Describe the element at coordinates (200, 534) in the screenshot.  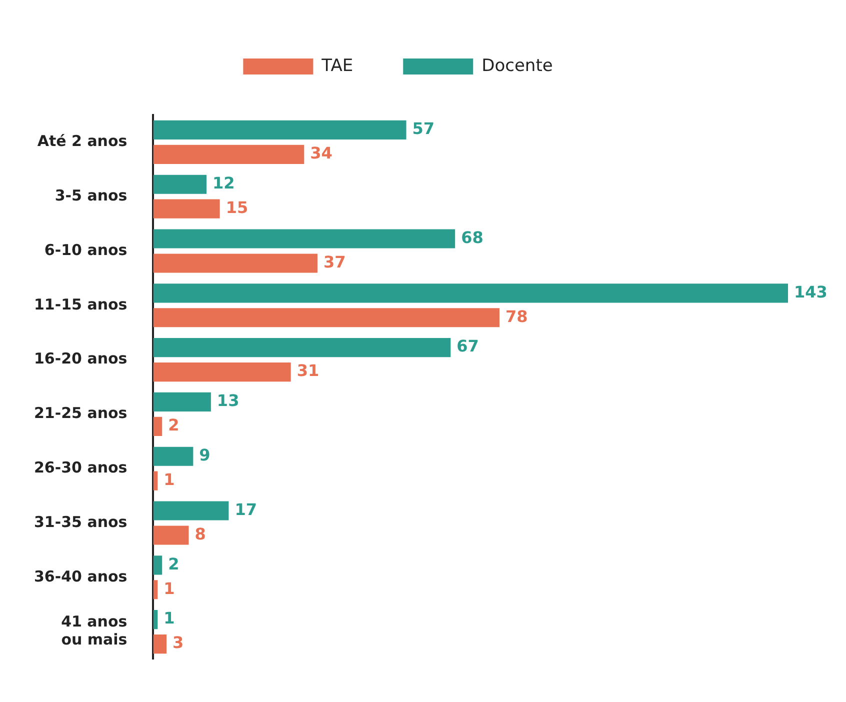
I see `data-label: 8` at that location.